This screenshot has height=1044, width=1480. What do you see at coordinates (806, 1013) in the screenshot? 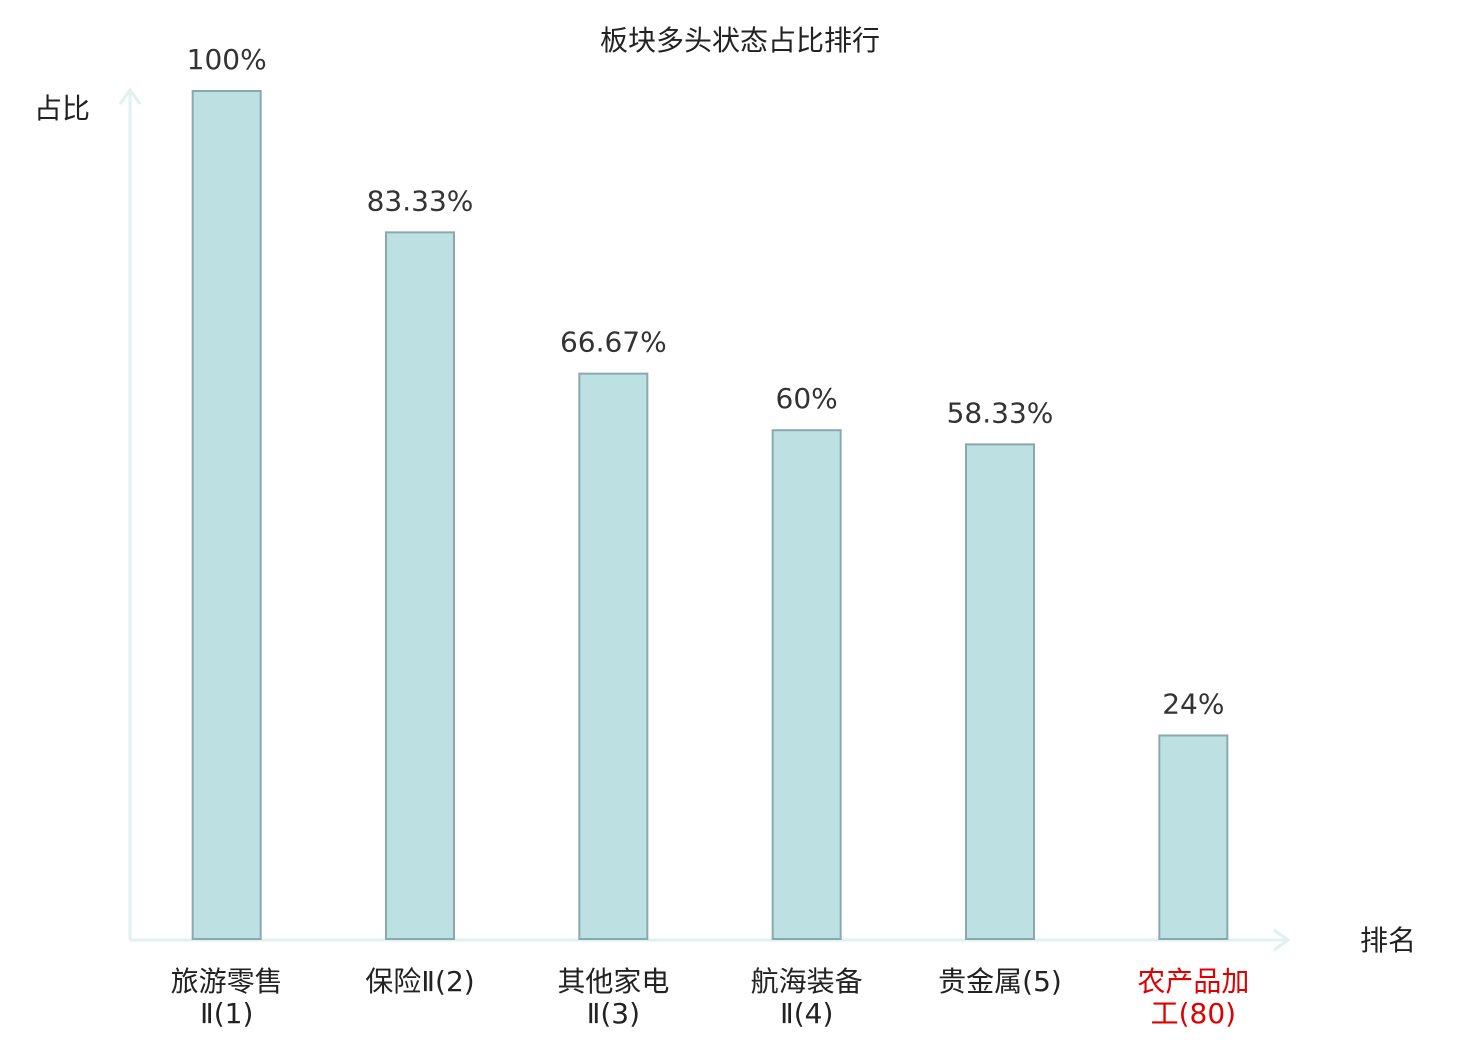
I see `x-tick-label: Ⅱ(4)` at bounding box center [806, 1013].